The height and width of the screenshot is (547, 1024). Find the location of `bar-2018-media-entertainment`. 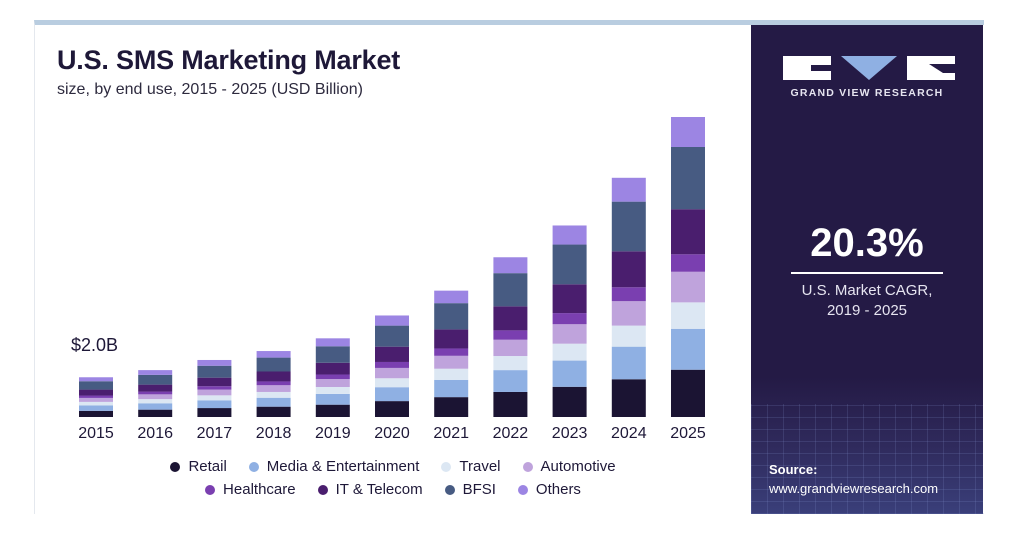

bar-2018-media-entertainment is located at coordinates (273, 402).